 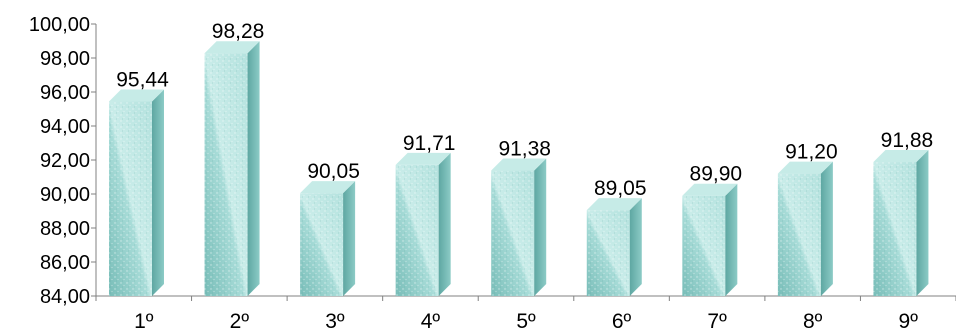 What do you see at coordinates (142, 80) in the screenshot?
I see `data-label: 95,44` at bounding box center [142, 80].